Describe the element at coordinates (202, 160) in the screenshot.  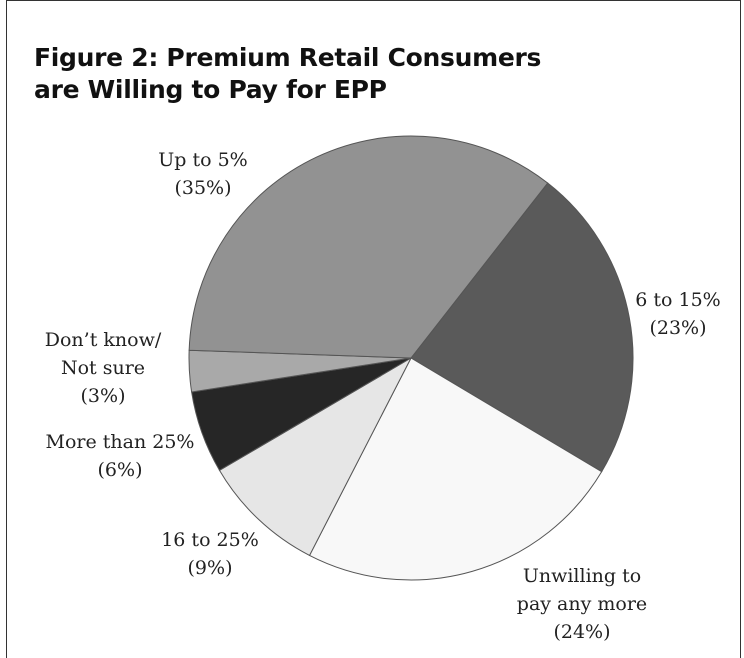
I see `slice-label-5-line-0: Up to 5%` at that location.